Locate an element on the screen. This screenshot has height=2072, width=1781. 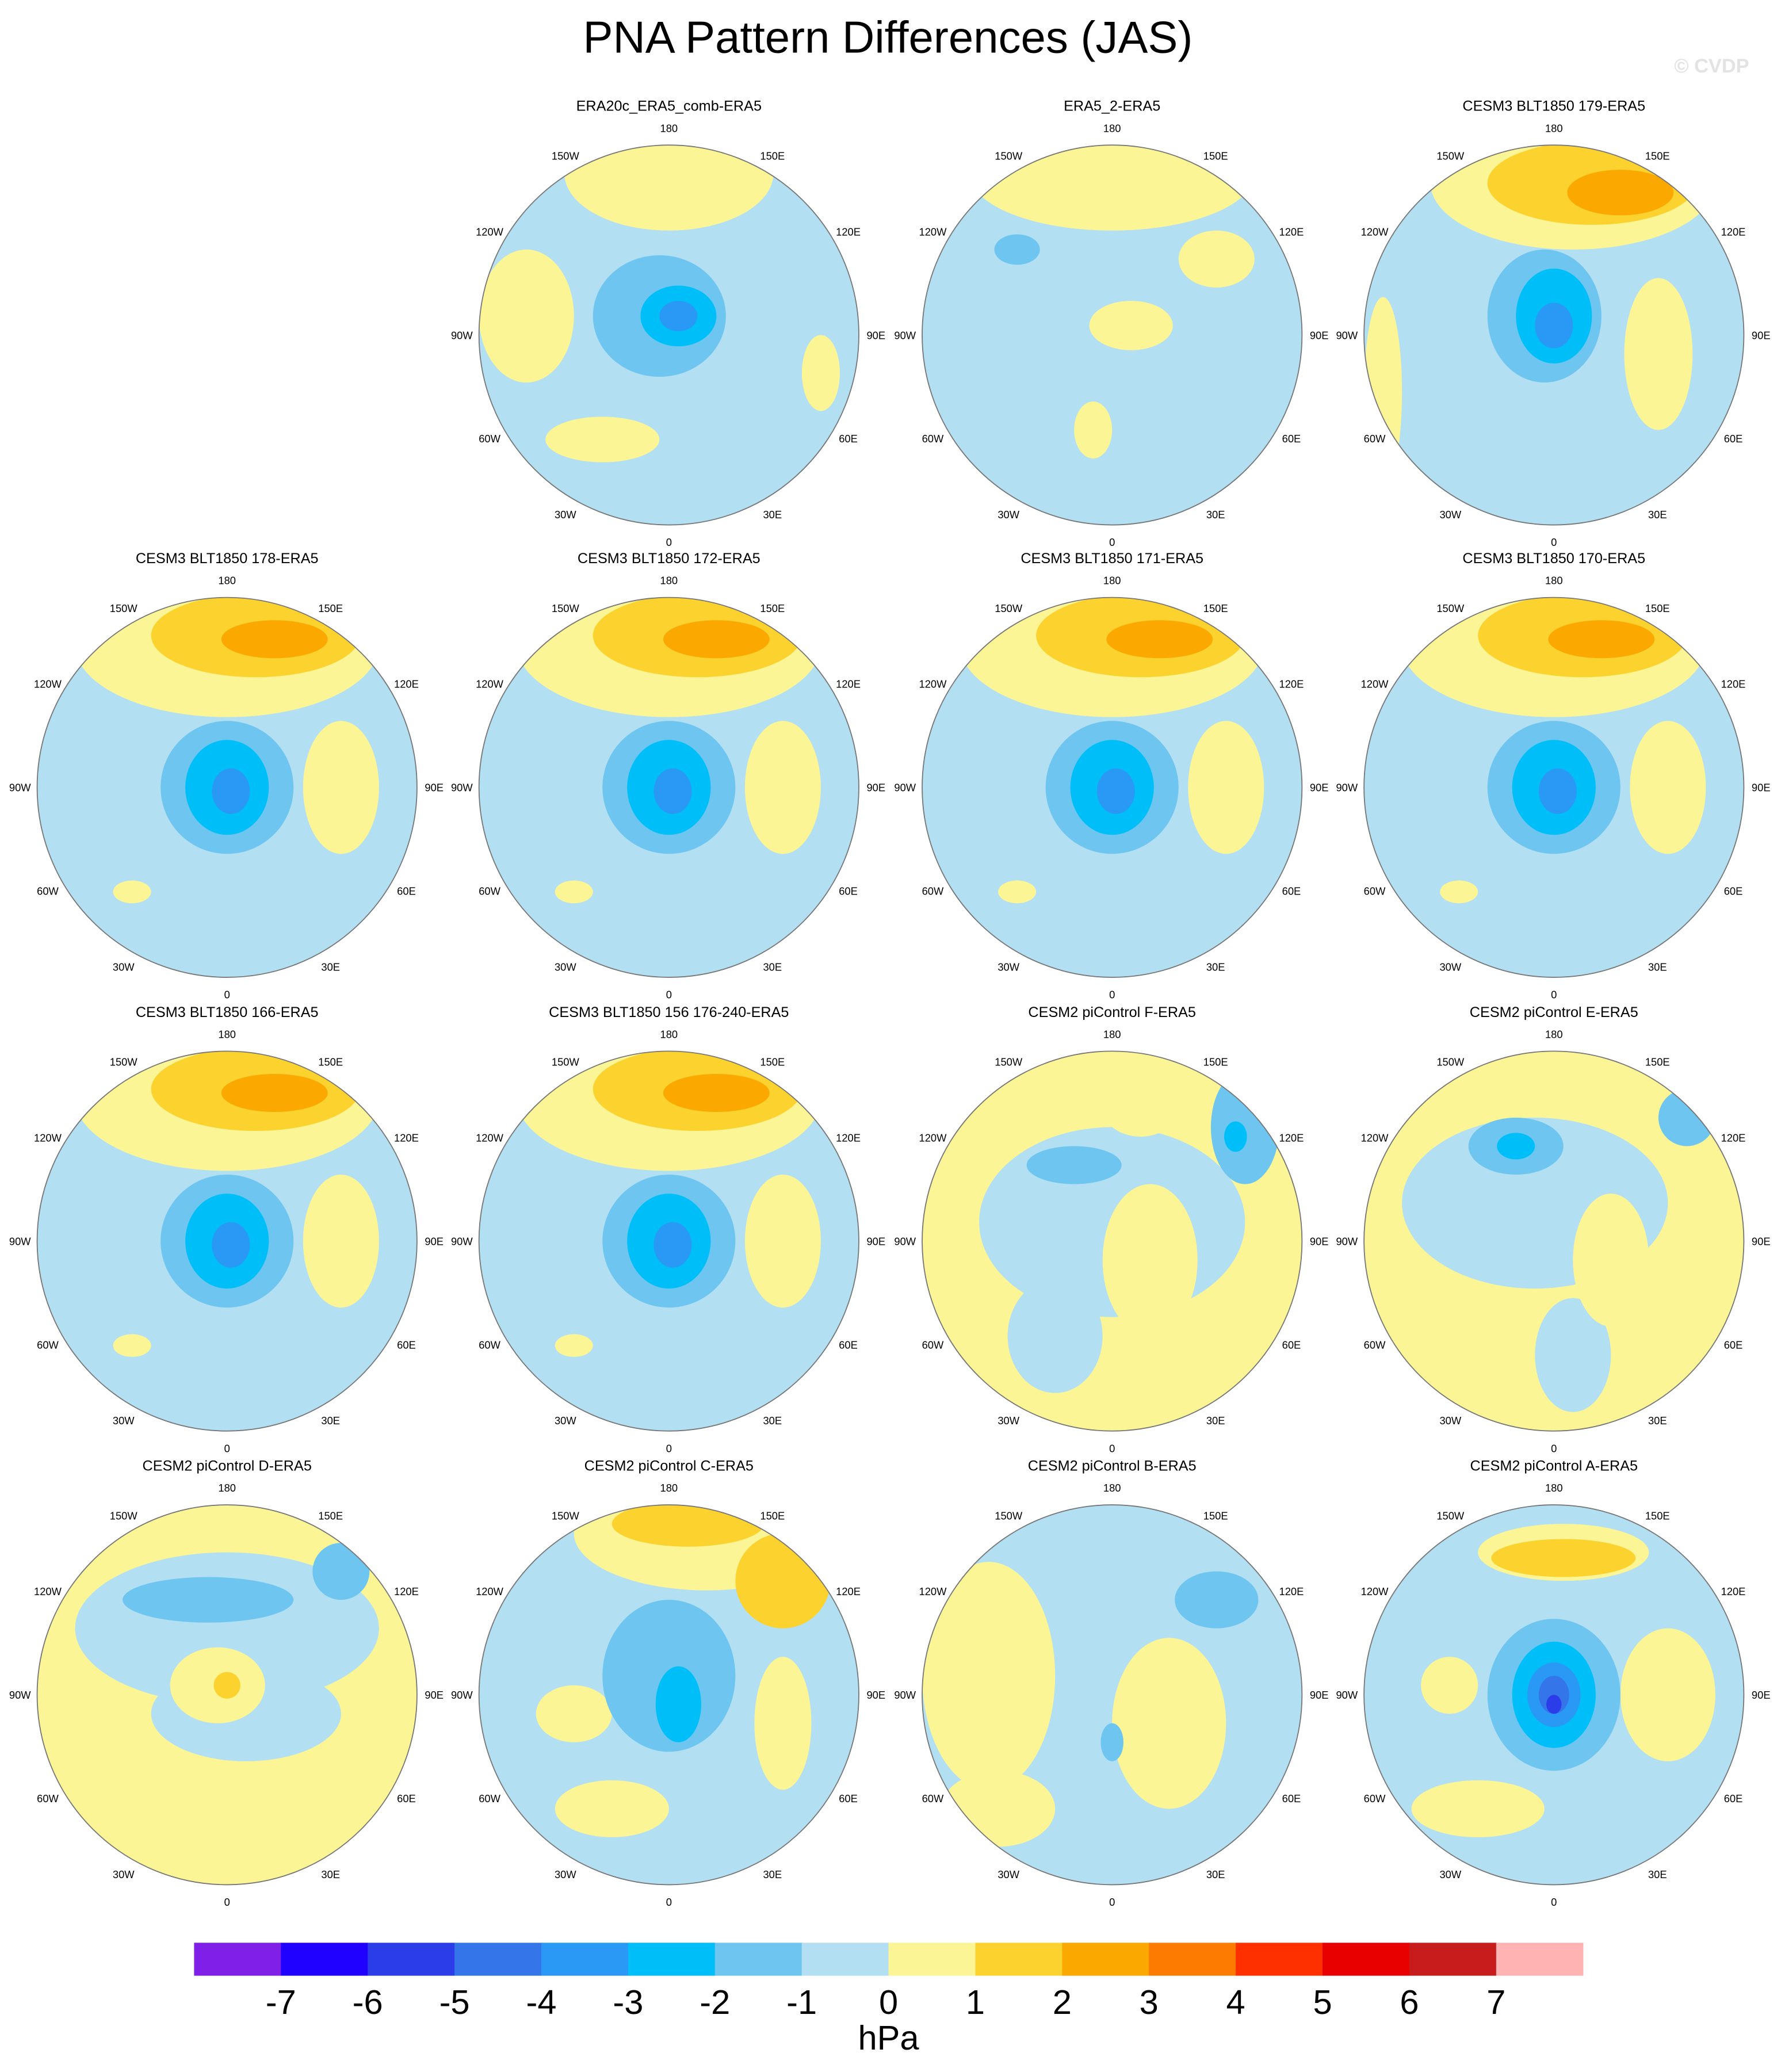
colorbar-tick-label: 2 is located at coordinates (1062, 2002).